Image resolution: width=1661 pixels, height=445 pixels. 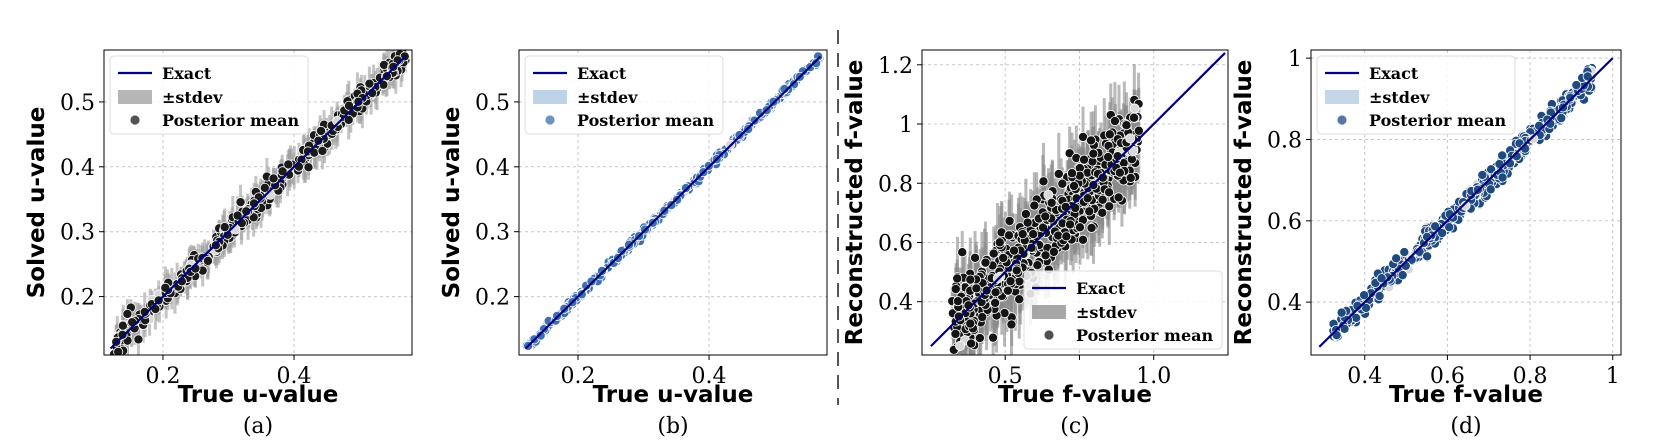 What do you see at coordinates (1295, 59) in the screenshot?
I see `y-tick-label: 1` at bounding box center [1295, 59].